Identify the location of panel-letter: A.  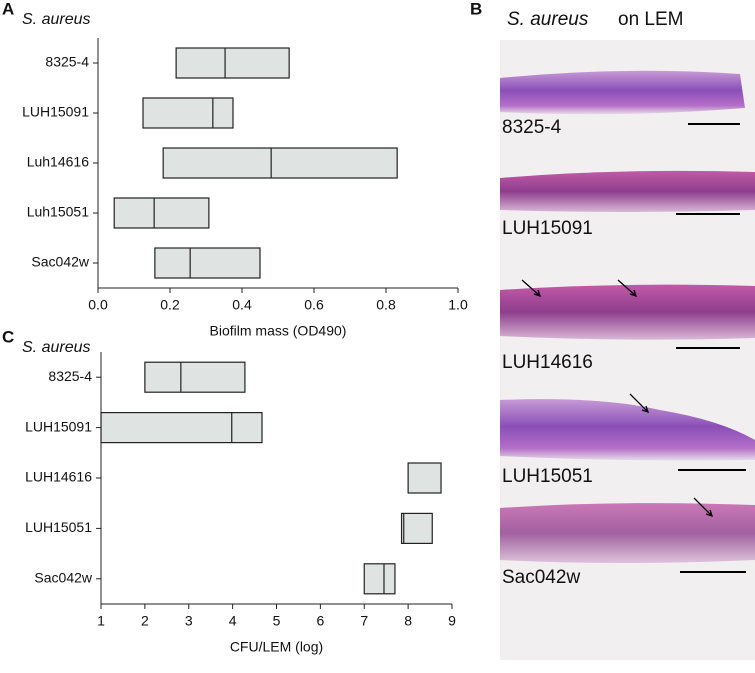
(8, 9).